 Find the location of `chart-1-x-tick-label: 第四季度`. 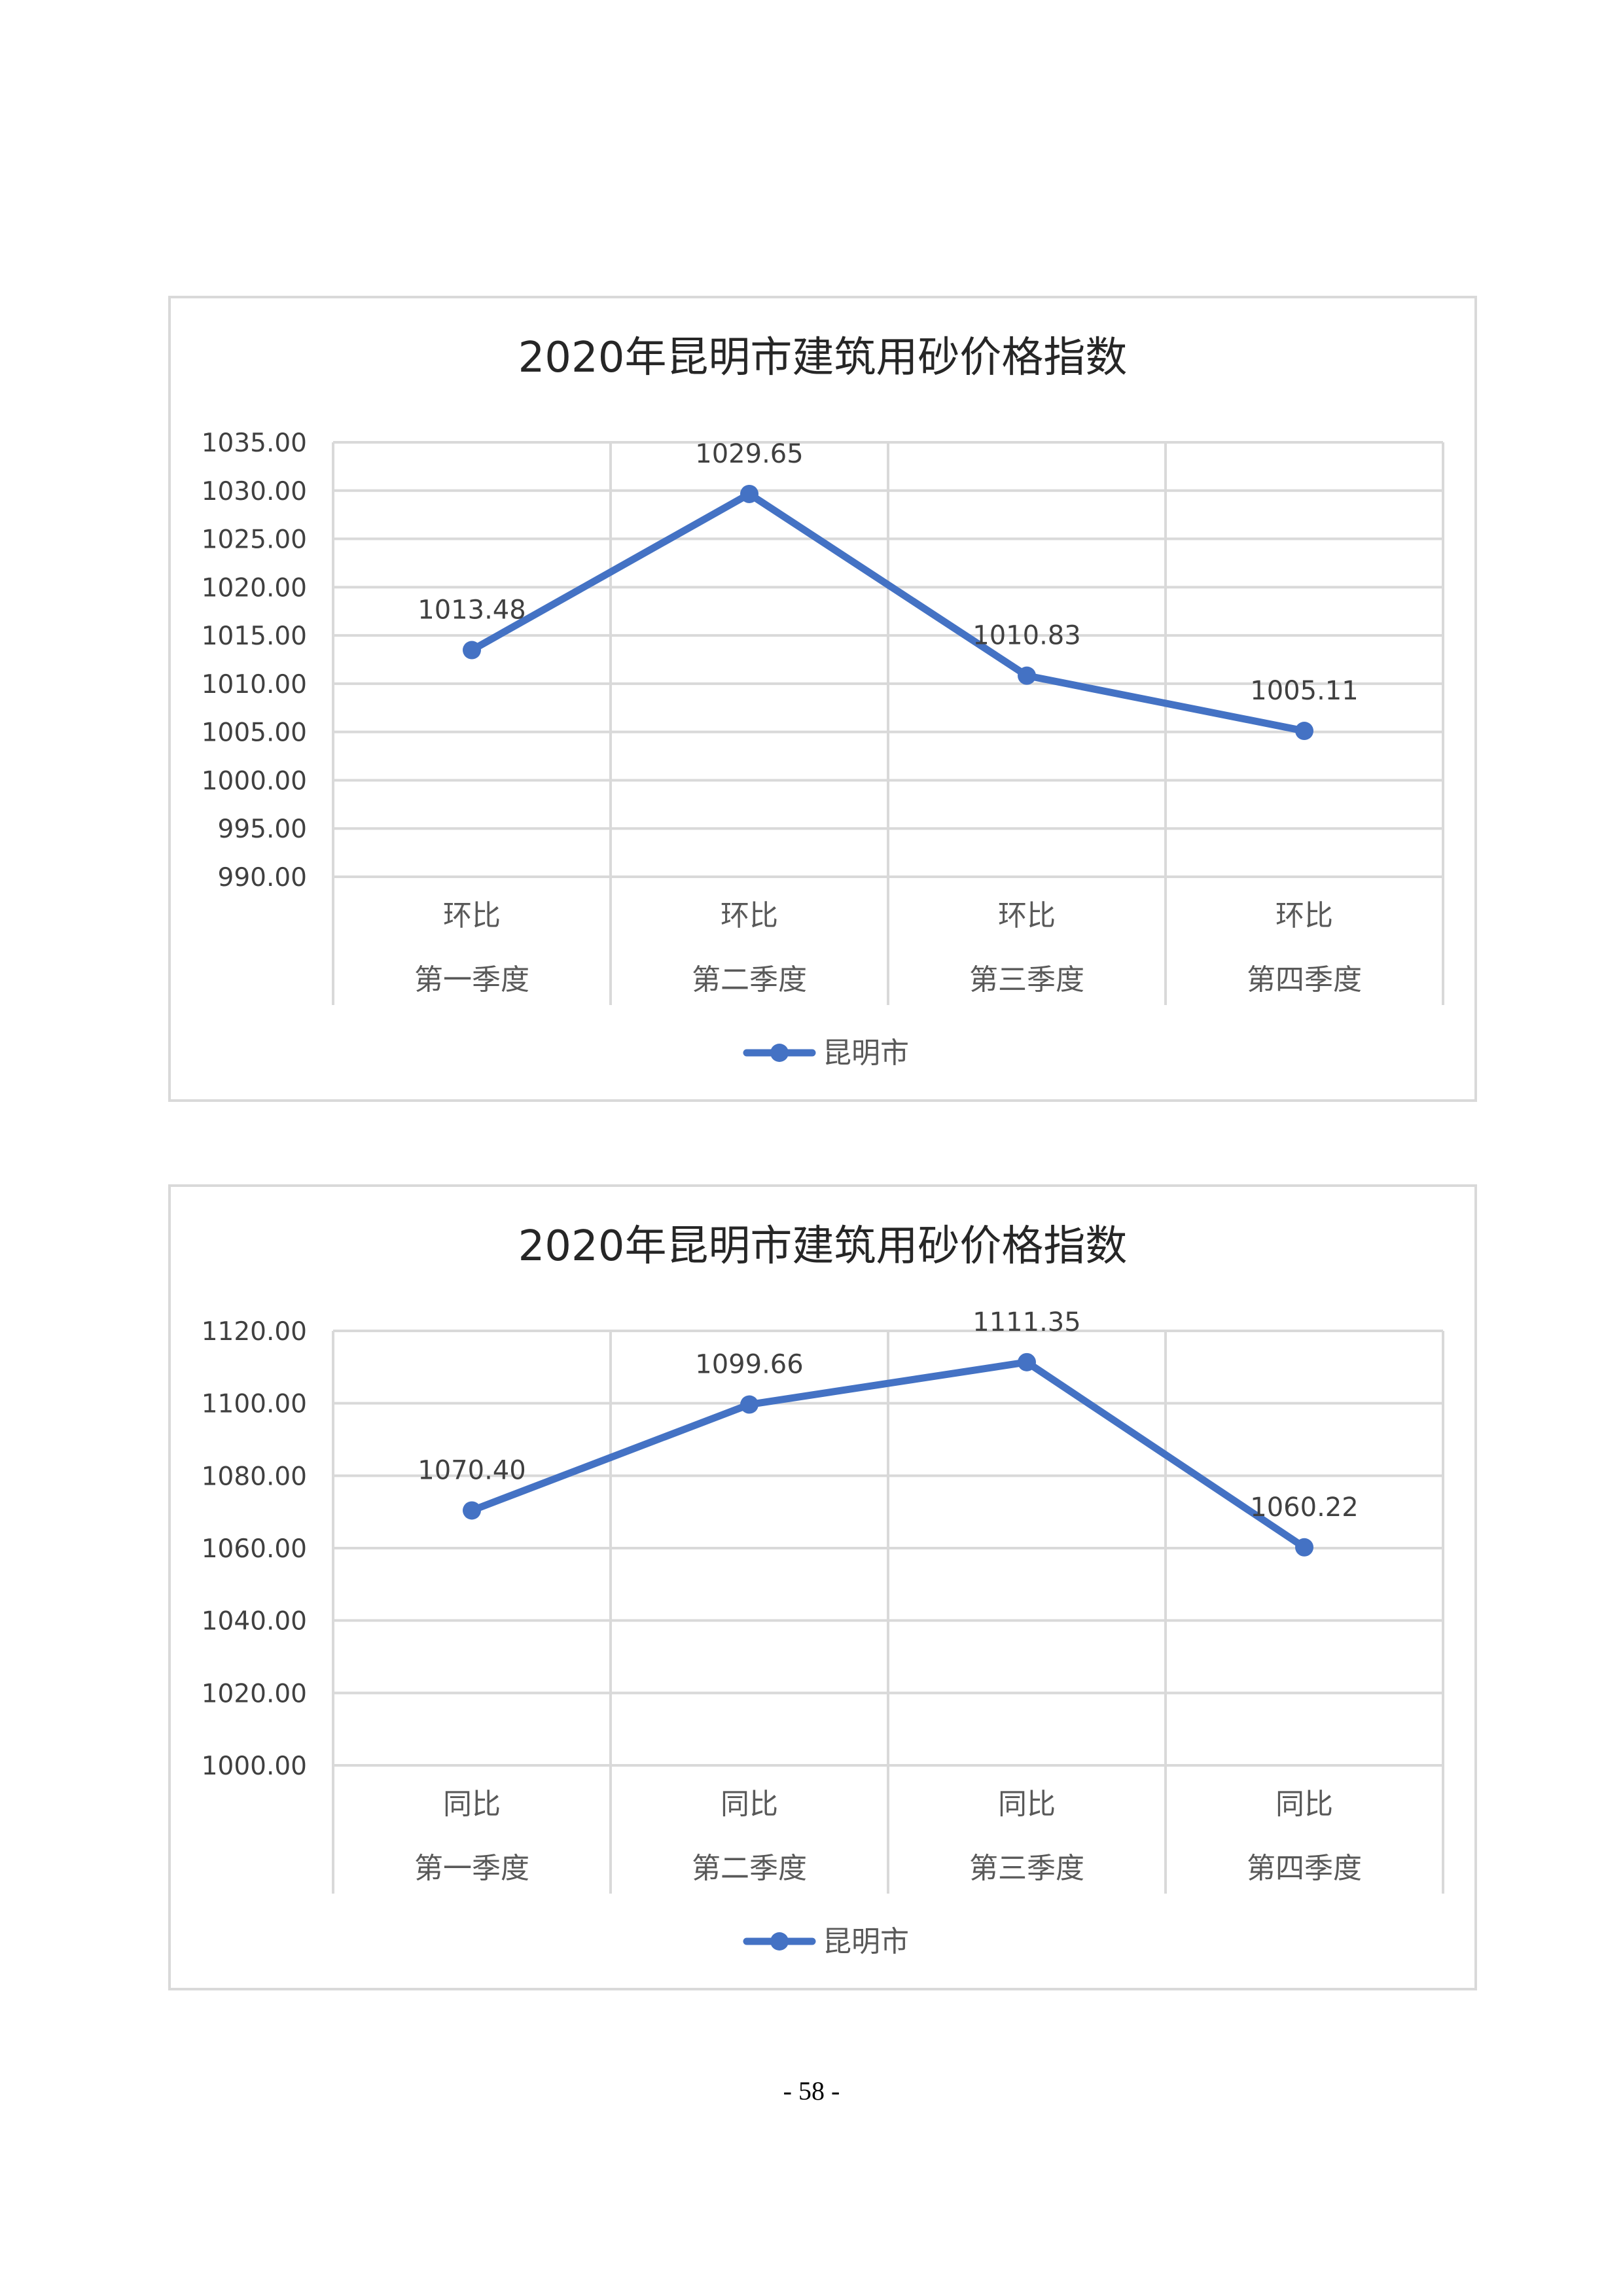

chart-1-x-tick-label: 第四季度 is located at coordinates (1305, 980).